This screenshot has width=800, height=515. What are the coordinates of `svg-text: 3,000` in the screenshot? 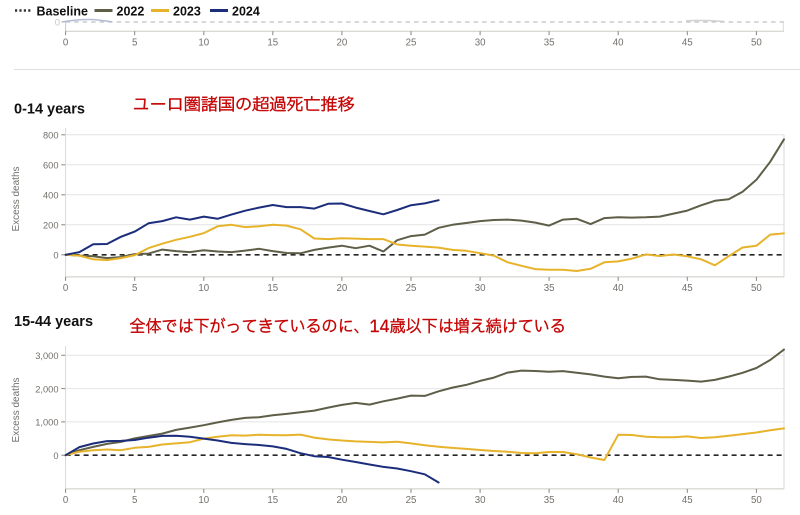 It's located at (46, 356).